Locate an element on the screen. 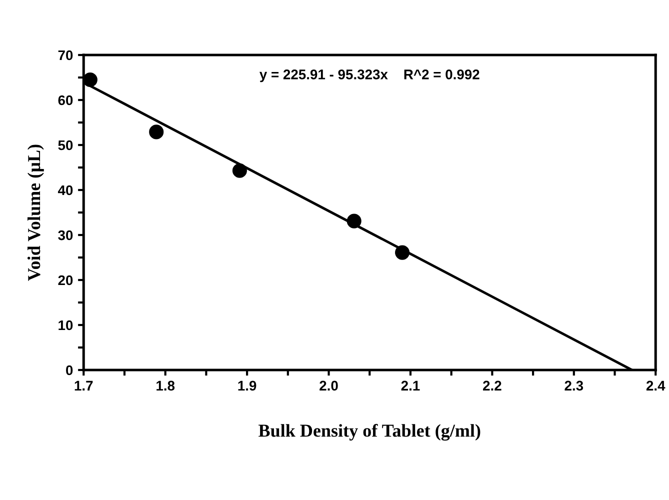 Image resolution: width=669 pixels, height=500 pixels. y-tick-label: 60 is located at coordinates (65, 100).